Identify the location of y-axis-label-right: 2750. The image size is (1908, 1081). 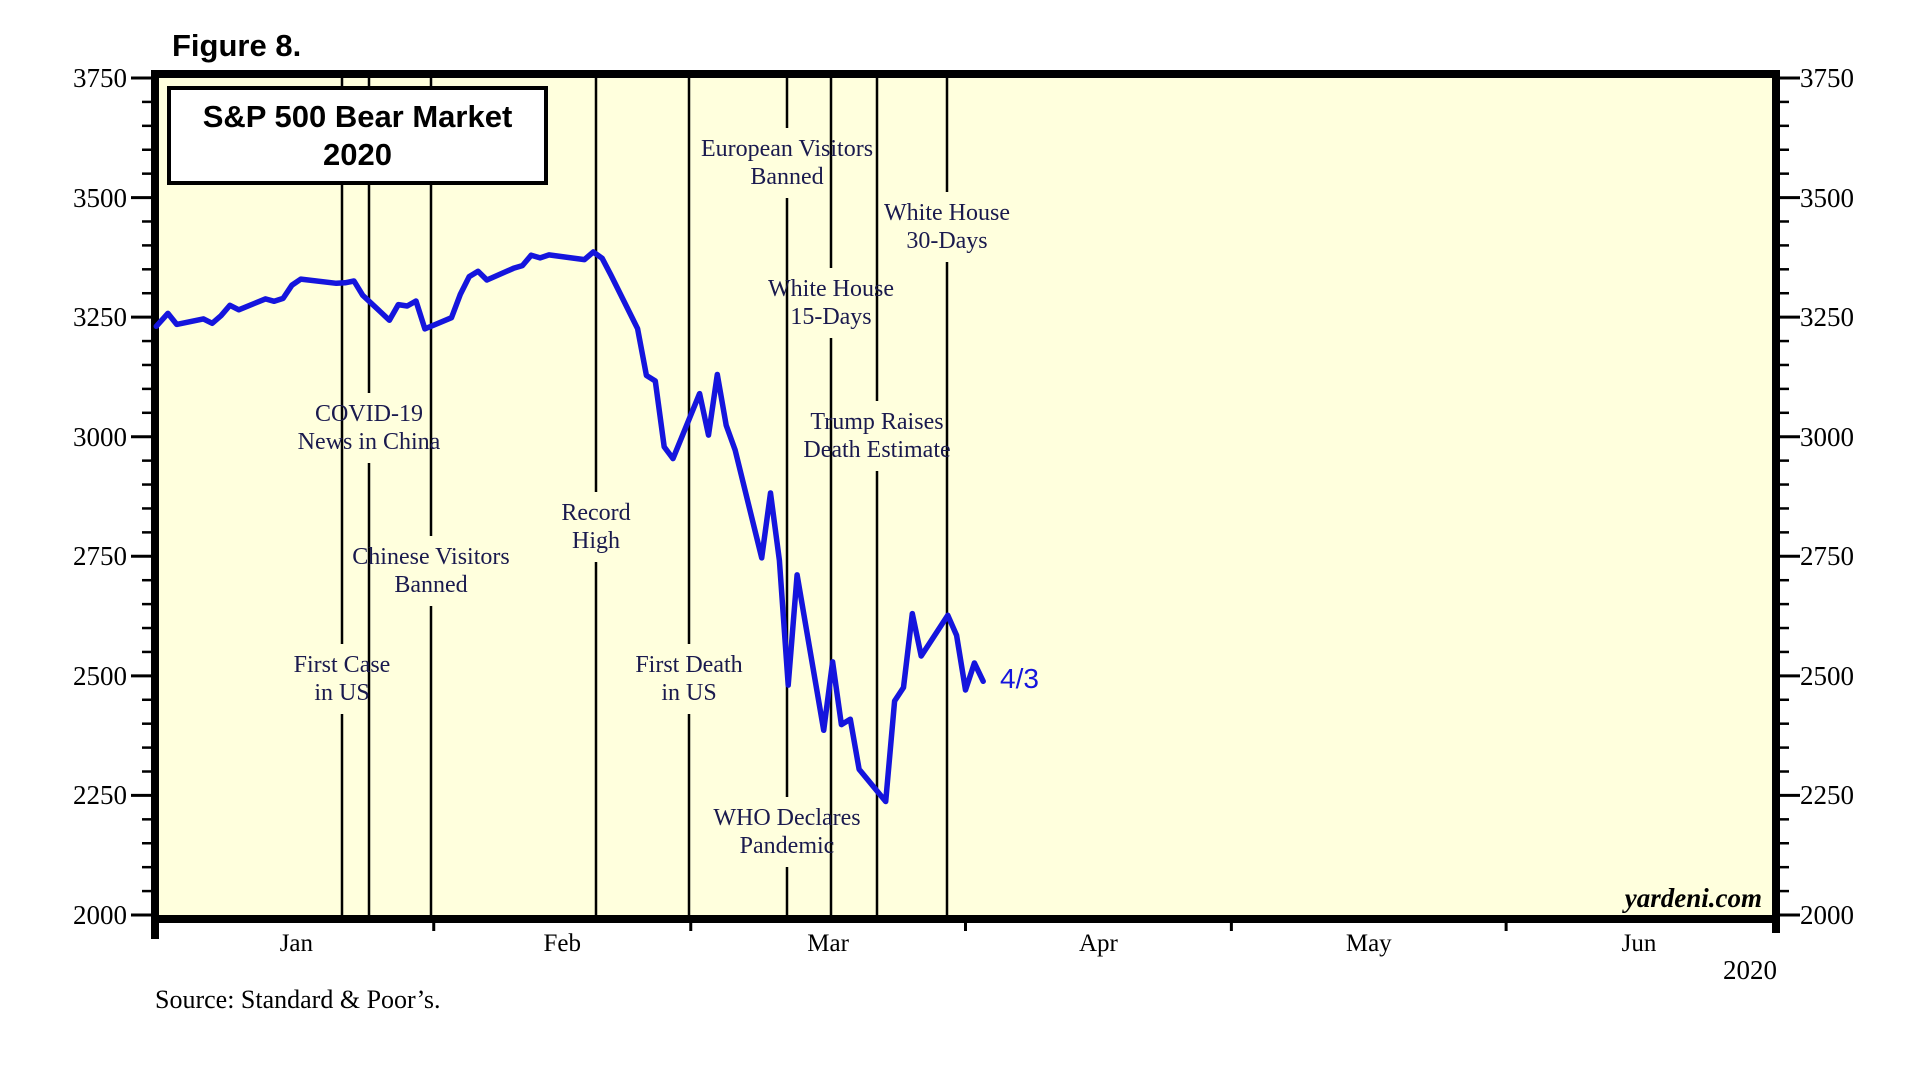
(1827, 556).